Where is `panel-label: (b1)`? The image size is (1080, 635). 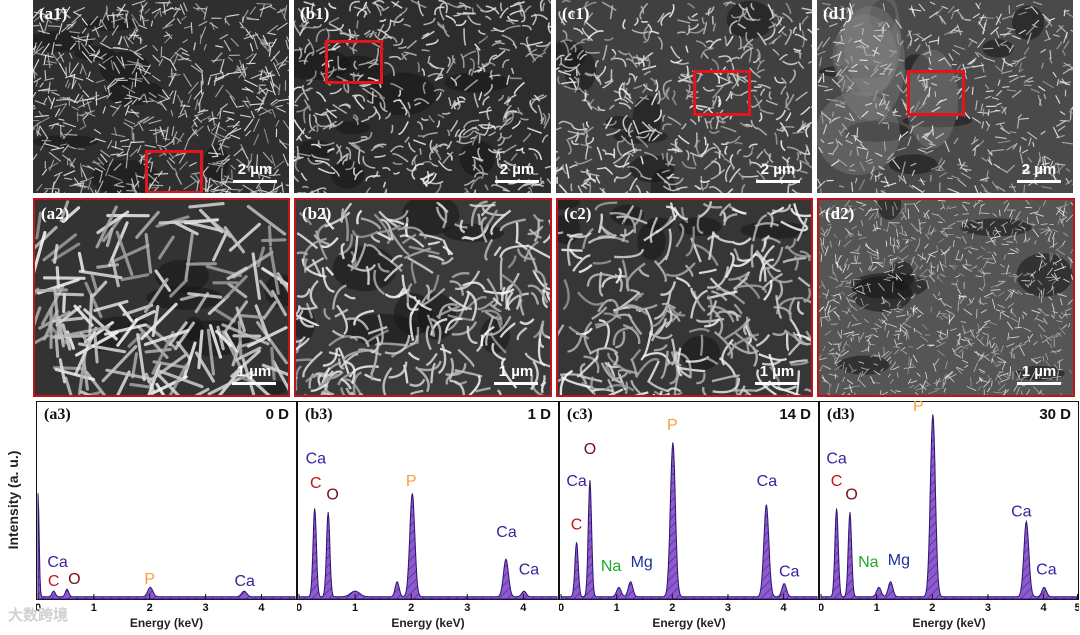 panel-label: (b1) is located at coordinates (315, 13).